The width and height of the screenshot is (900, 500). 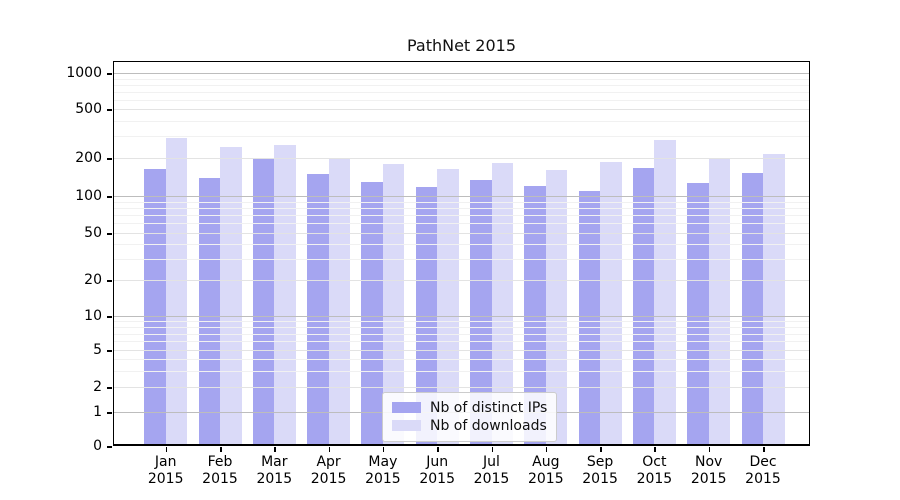 I want to click on bar-downloads-apr, so click(x=339, y=302).